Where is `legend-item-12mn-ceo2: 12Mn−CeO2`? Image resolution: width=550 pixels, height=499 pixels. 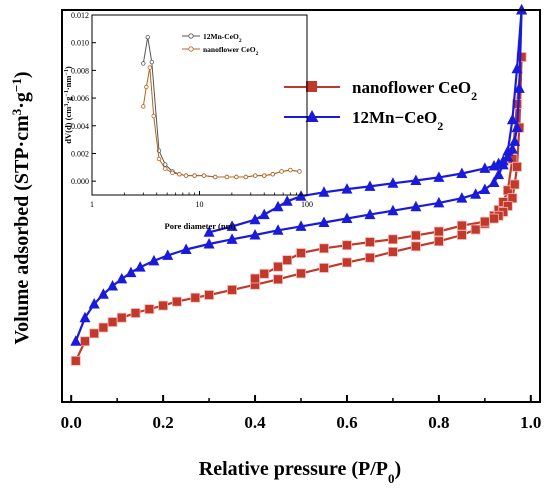 legend-item-12mn-ceo2: 12Mn−CeO2 is located at coordinates (363, 120).